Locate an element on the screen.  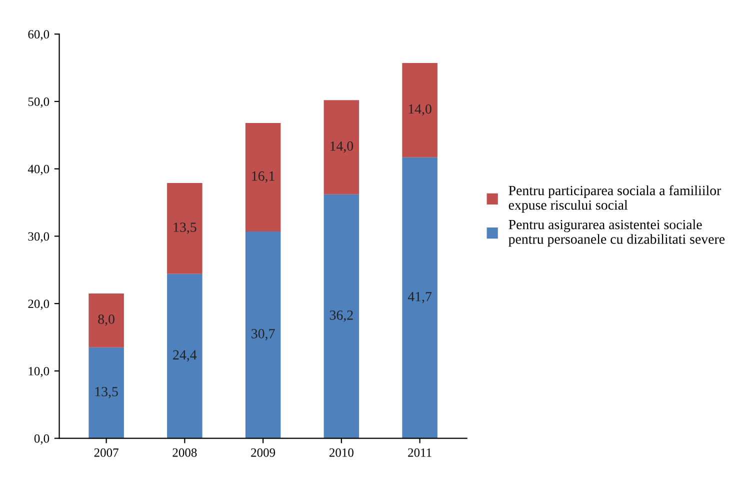
x-tick-label: 2007 is located at coordinates (106, 452).